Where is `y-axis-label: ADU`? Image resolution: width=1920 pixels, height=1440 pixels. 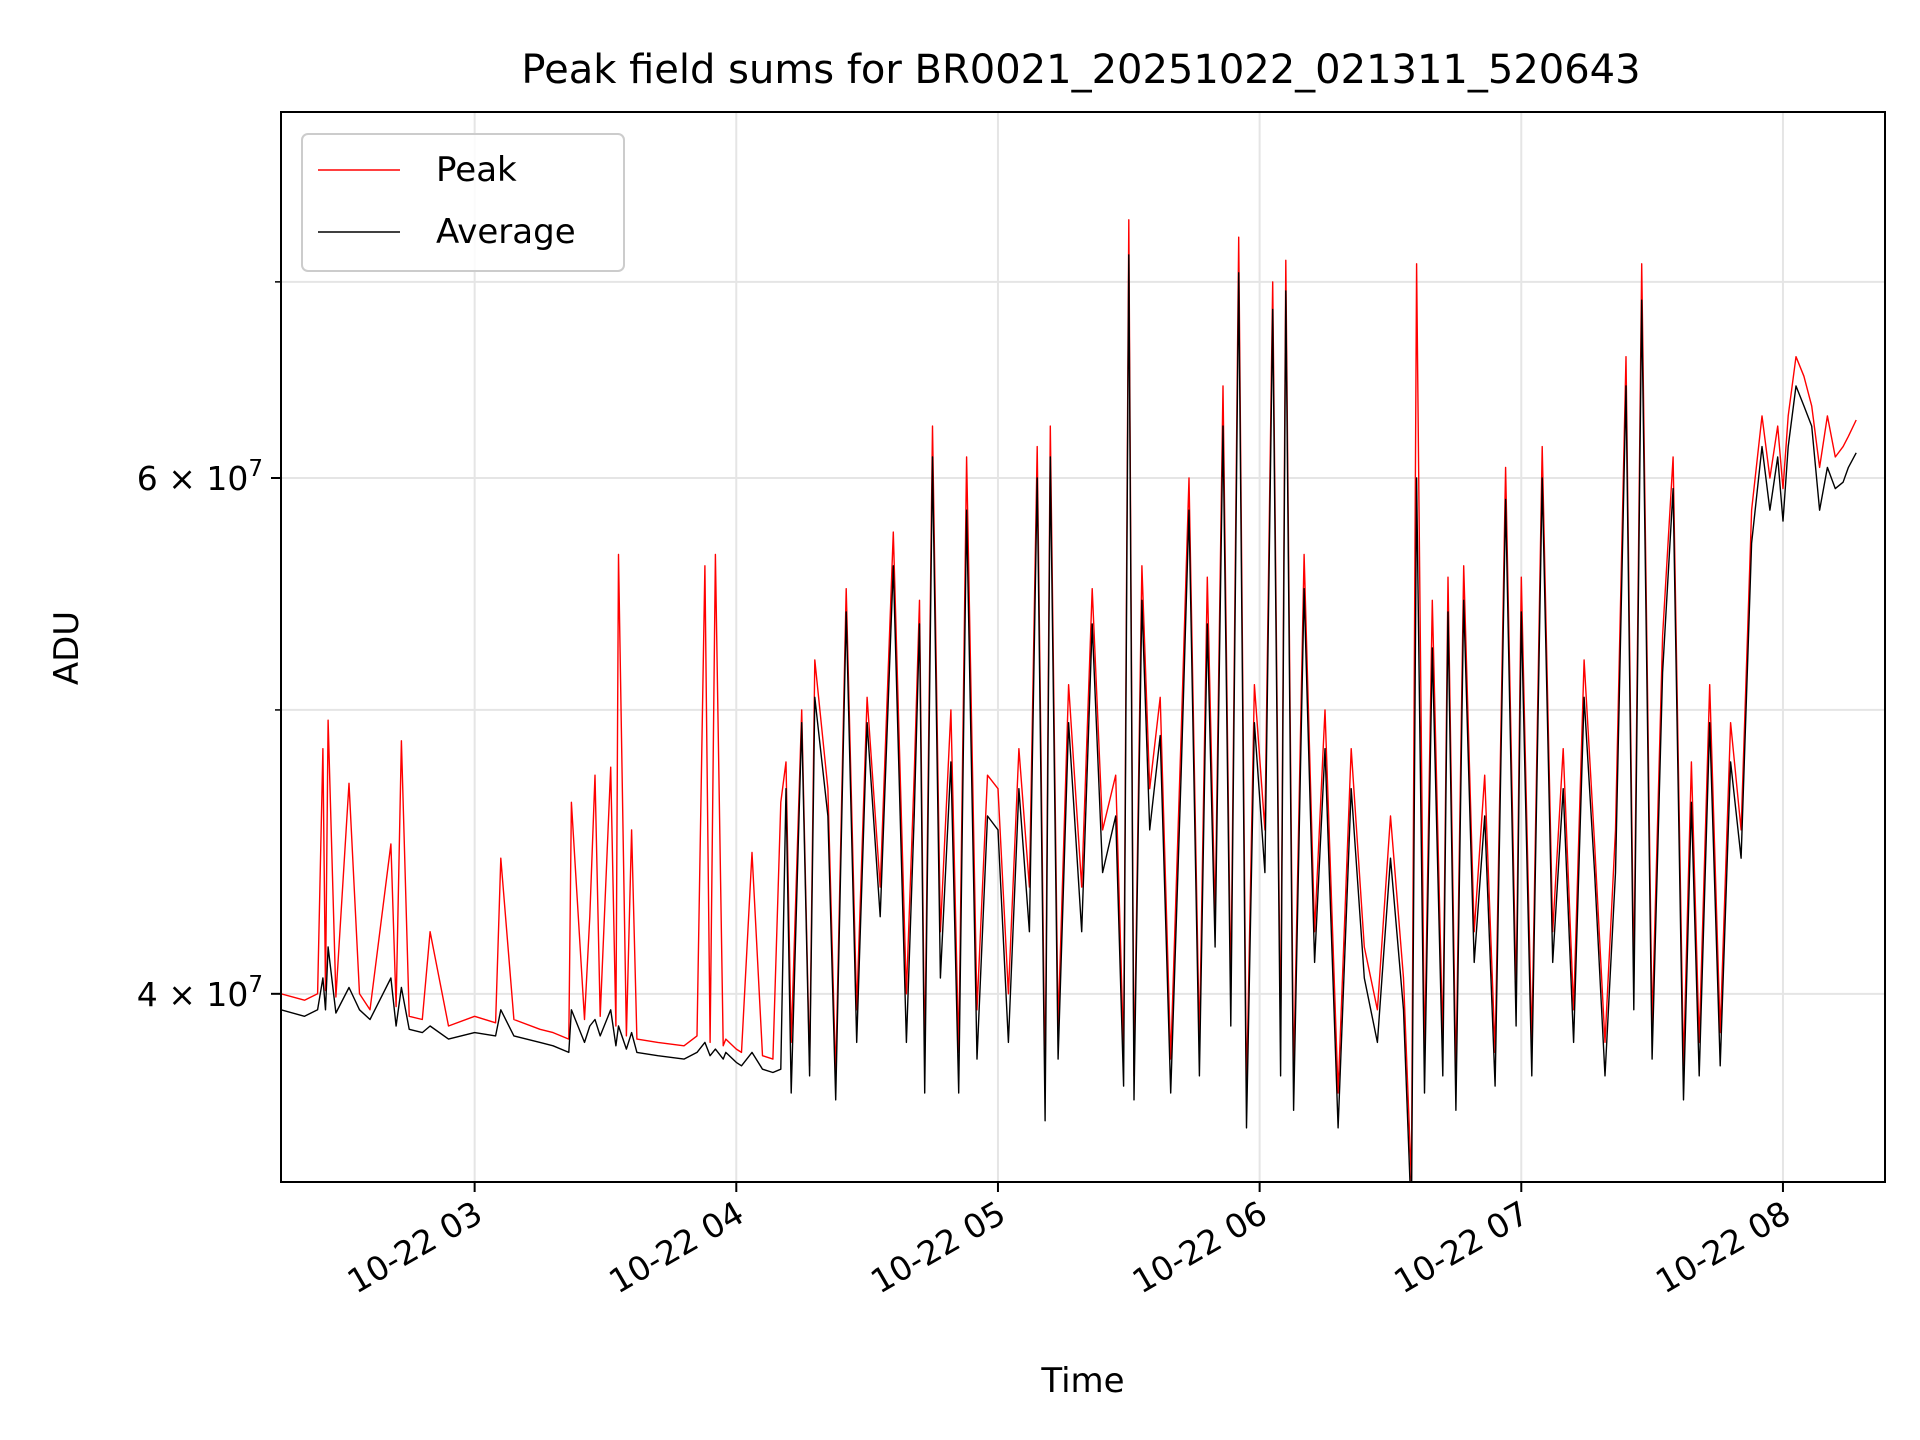
y-axis-label: ADU is located at coordinates (67, 648).